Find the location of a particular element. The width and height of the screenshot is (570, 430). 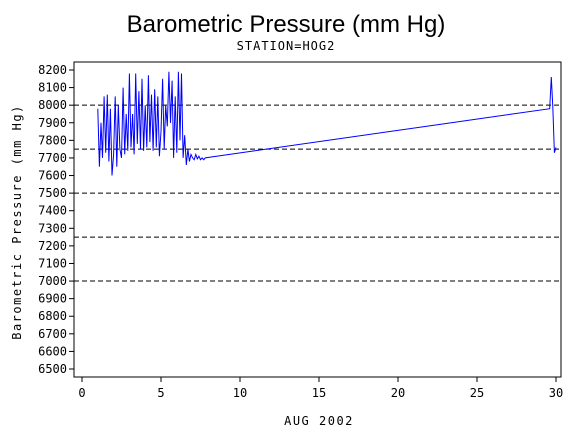

y-tick-label: 8100 is located at coordinates (52, 88).